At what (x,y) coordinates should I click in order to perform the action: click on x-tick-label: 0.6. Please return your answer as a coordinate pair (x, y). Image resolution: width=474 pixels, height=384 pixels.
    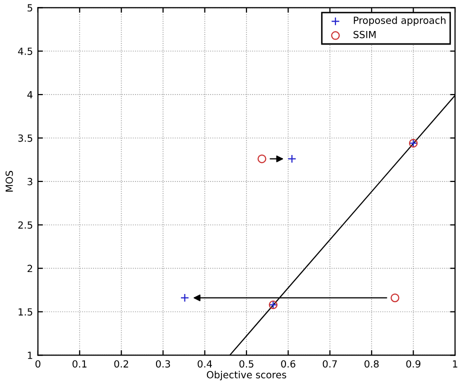
    Looking at the image, I should click on (288, 364).